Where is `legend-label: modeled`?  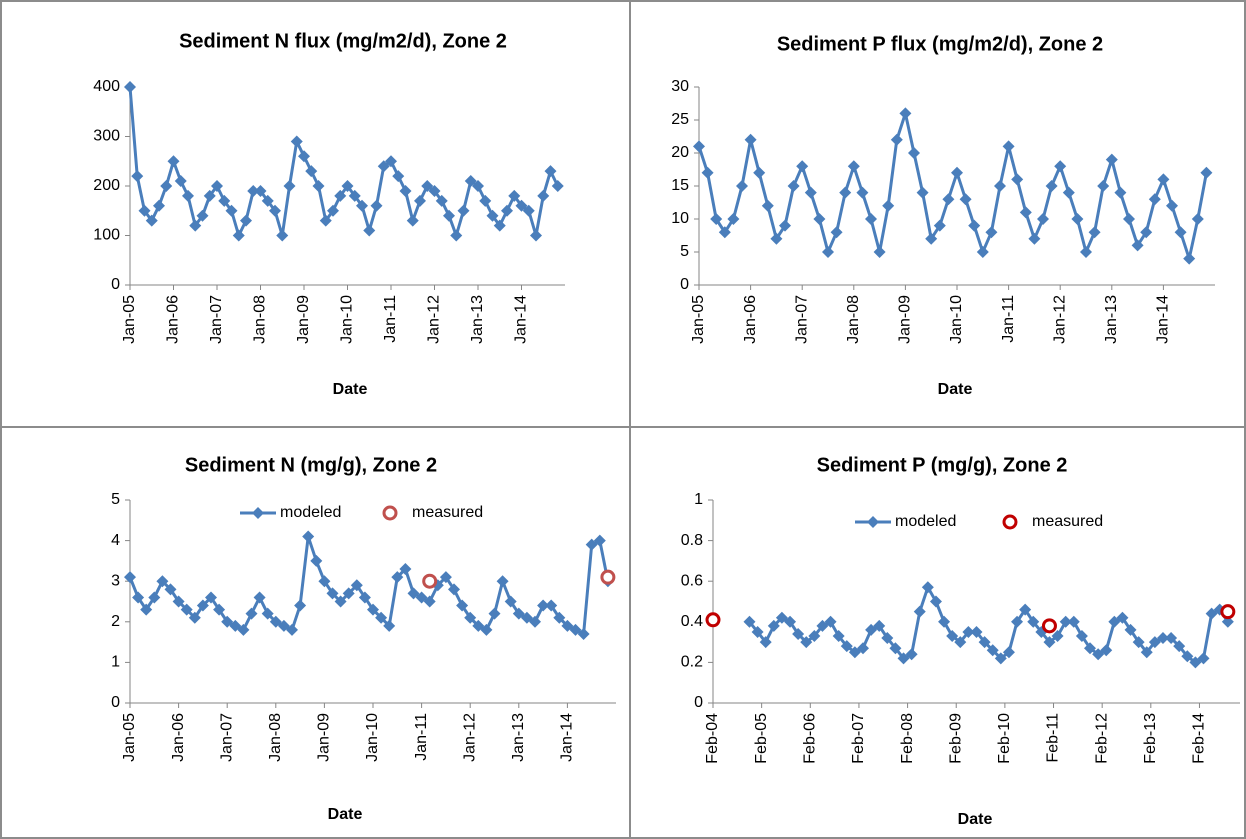
legend-label: modeled is located at coordinates (310, 512).